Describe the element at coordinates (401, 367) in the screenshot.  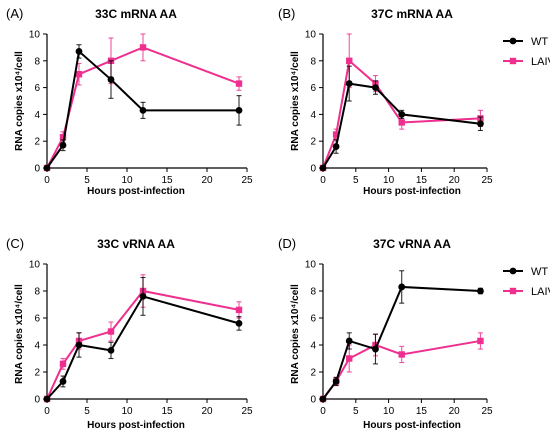
I see `series-laiv` at that location.